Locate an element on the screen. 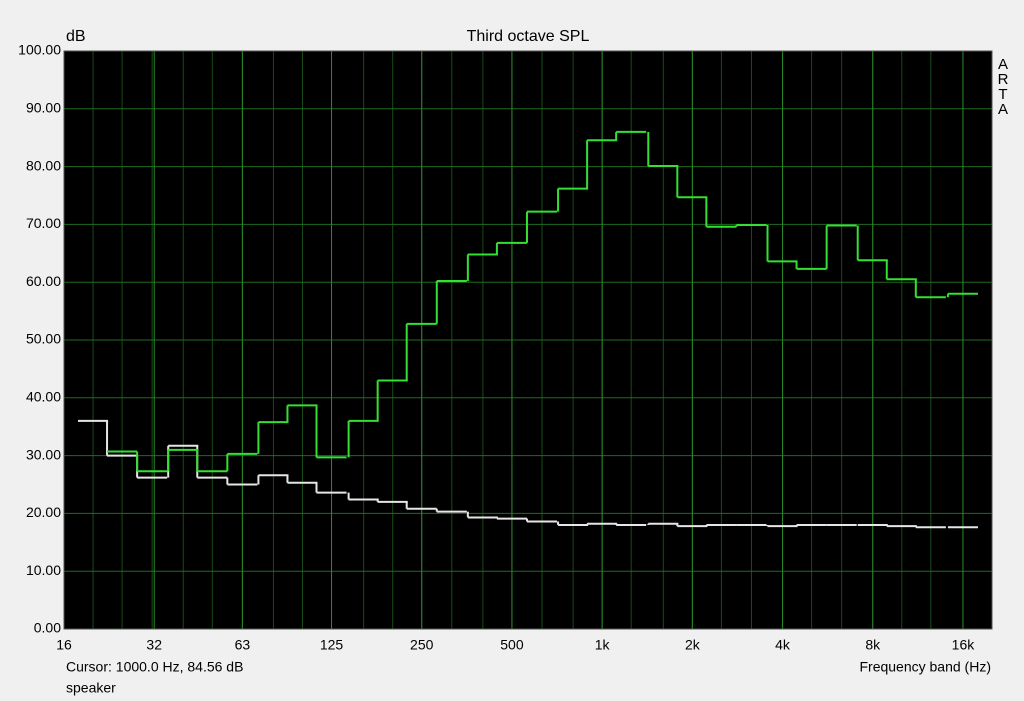 This screenshot has width=1024, height=701. x-tick-label: 4k is located at coordinates (783, 645).